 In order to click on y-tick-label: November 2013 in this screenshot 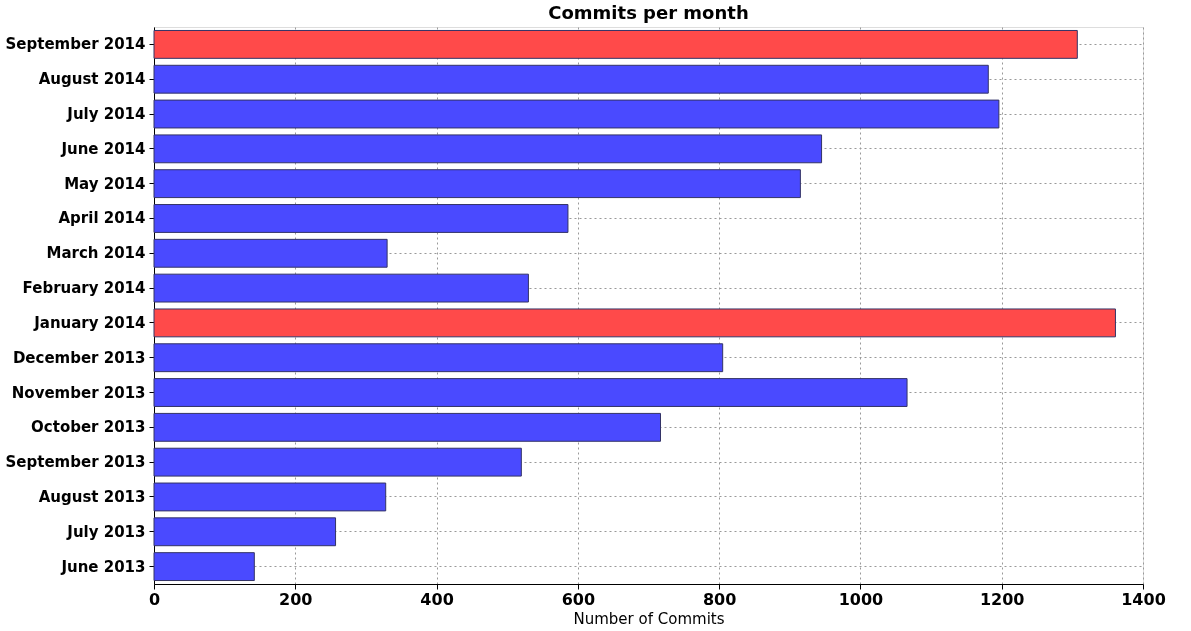, I will do `click(78, 392)`.